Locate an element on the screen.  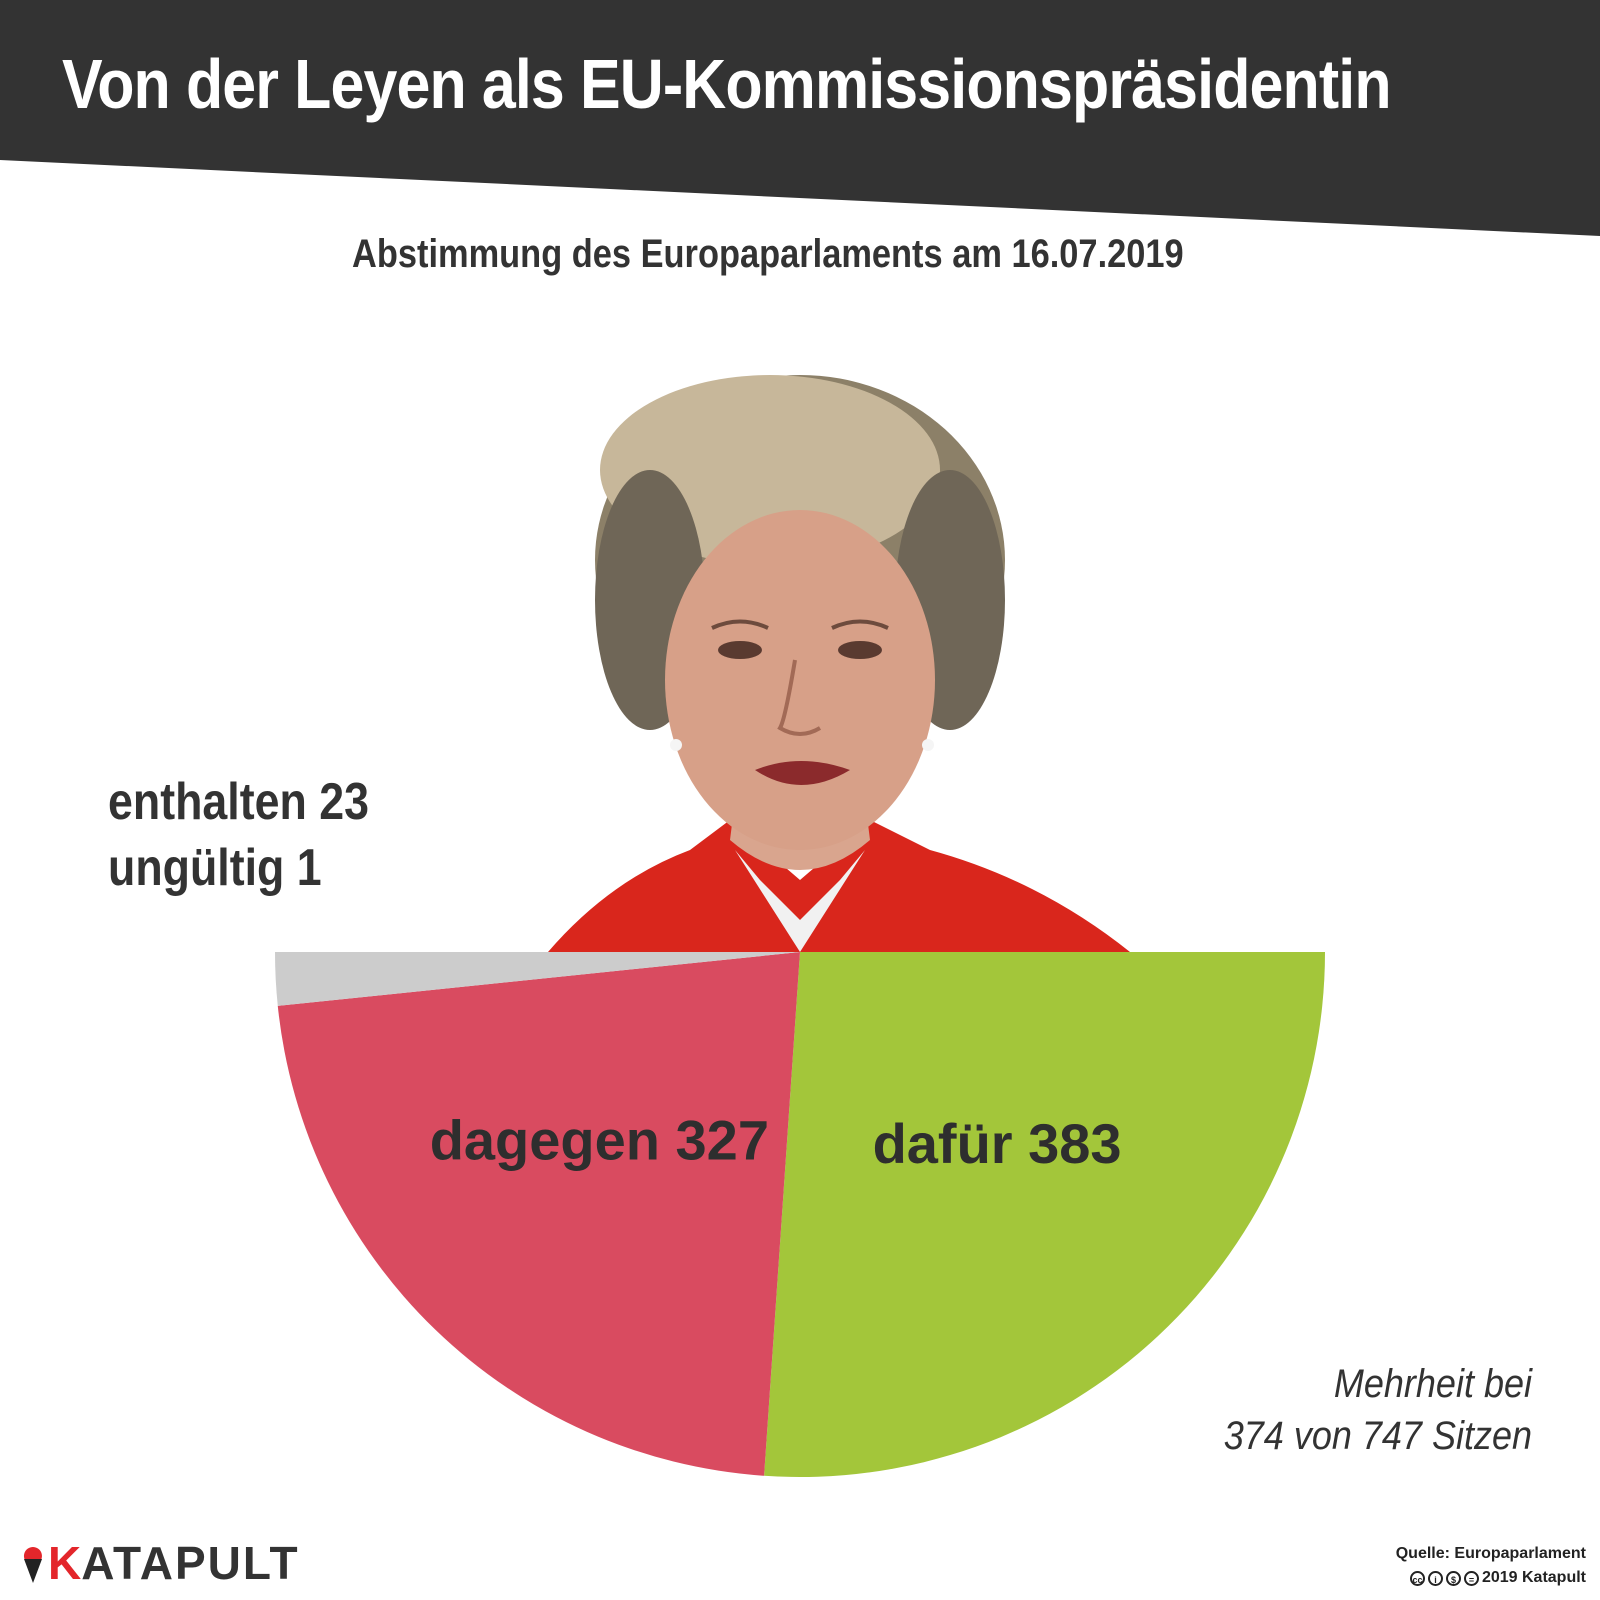
katapult-icon is located at coordinates (32, 1565).